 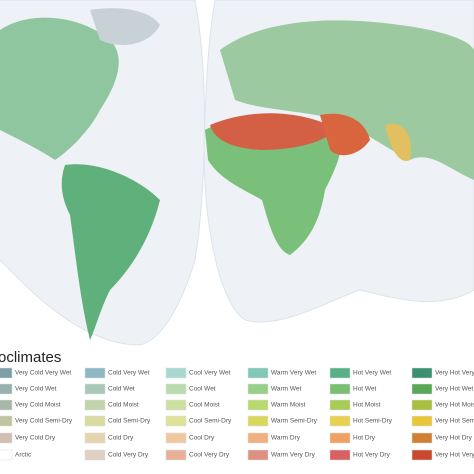 What do you see at coordinates (210, 373) in the screenshot?
I see `legend-label: Cool Very Wet` at bounding box center [210, 373].